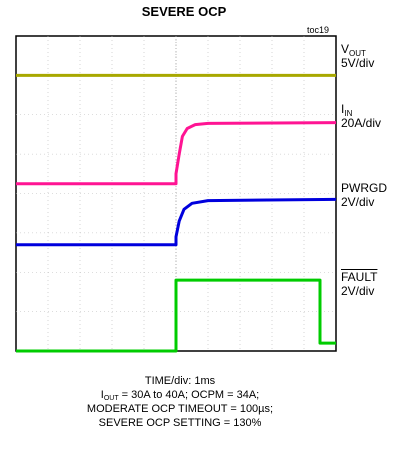 This screenshot has height=451, width=393. What do you see at coordinates (176, 153) in the screenshot?
I see `trace-iin` at bounding box center [176, 153].